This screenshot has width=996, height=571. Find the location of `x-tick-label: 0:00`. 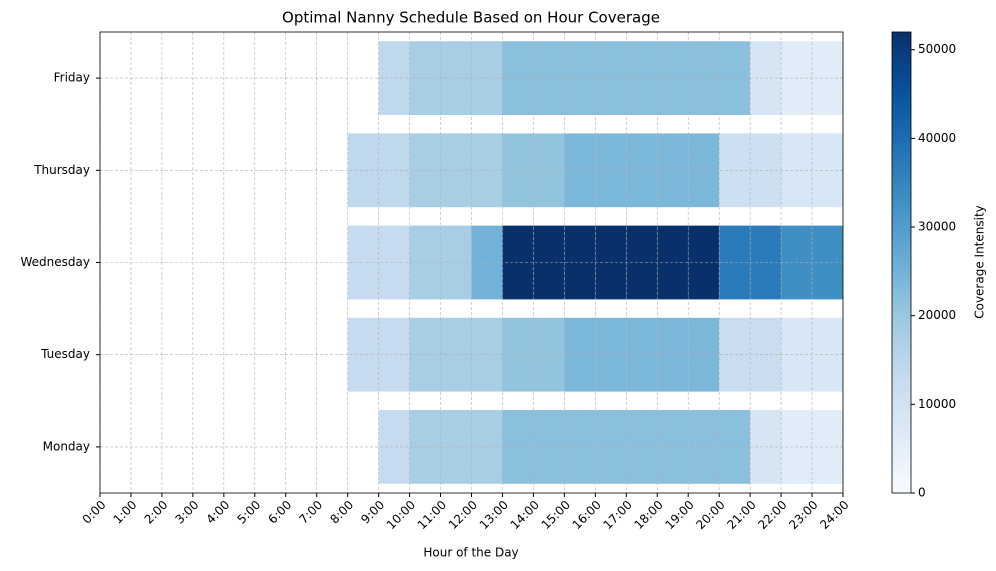

x-tick-label: 0:00 is located at coordinates (94, 512).